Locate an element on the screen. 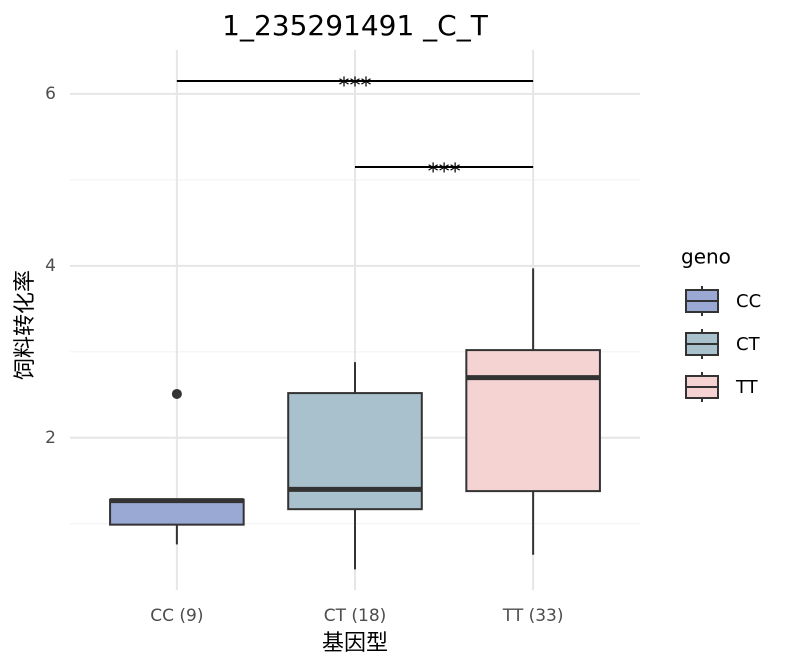 The width and height of the screenshot is (794, 671). legend-label: CT is located at coordinates (748, 344).